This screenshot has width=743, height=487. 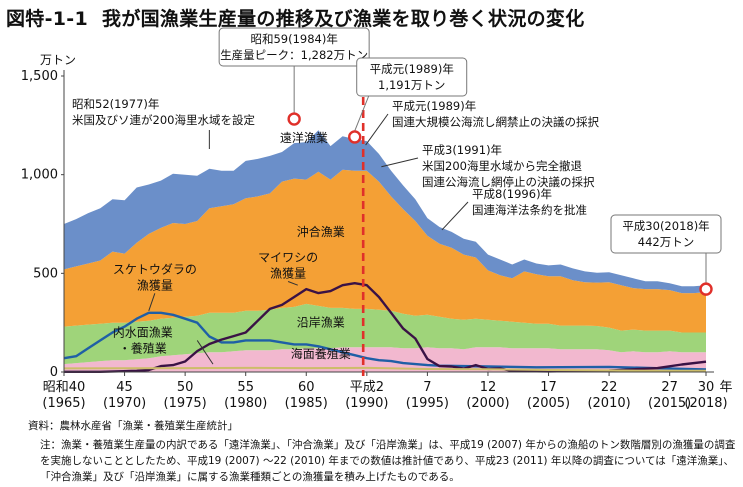 What do you see at coordinates (705, 403) in the screenshot?
I see `x-tick-sublabel: (2018)` at bounding box center [705, 403].